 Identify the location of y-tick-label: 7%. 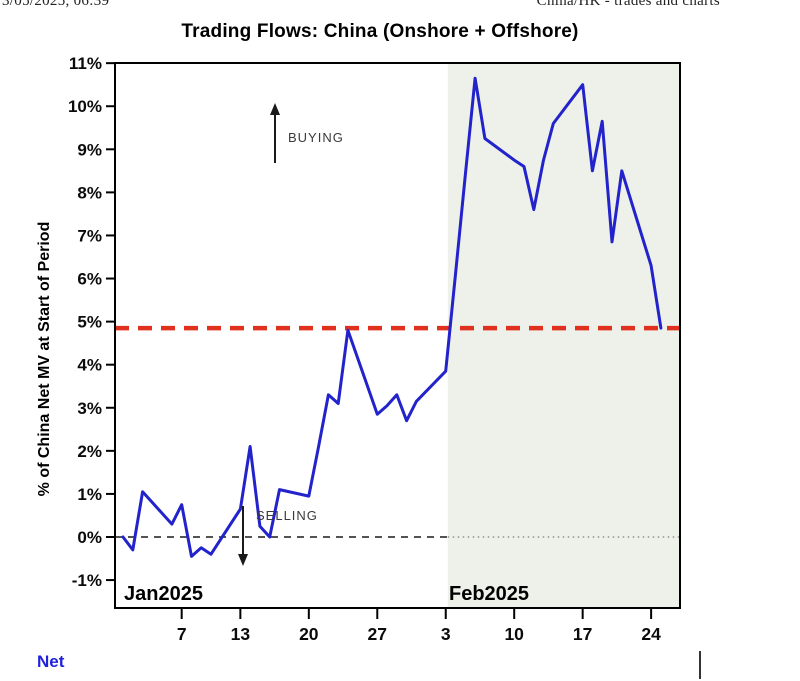
(89, 235).